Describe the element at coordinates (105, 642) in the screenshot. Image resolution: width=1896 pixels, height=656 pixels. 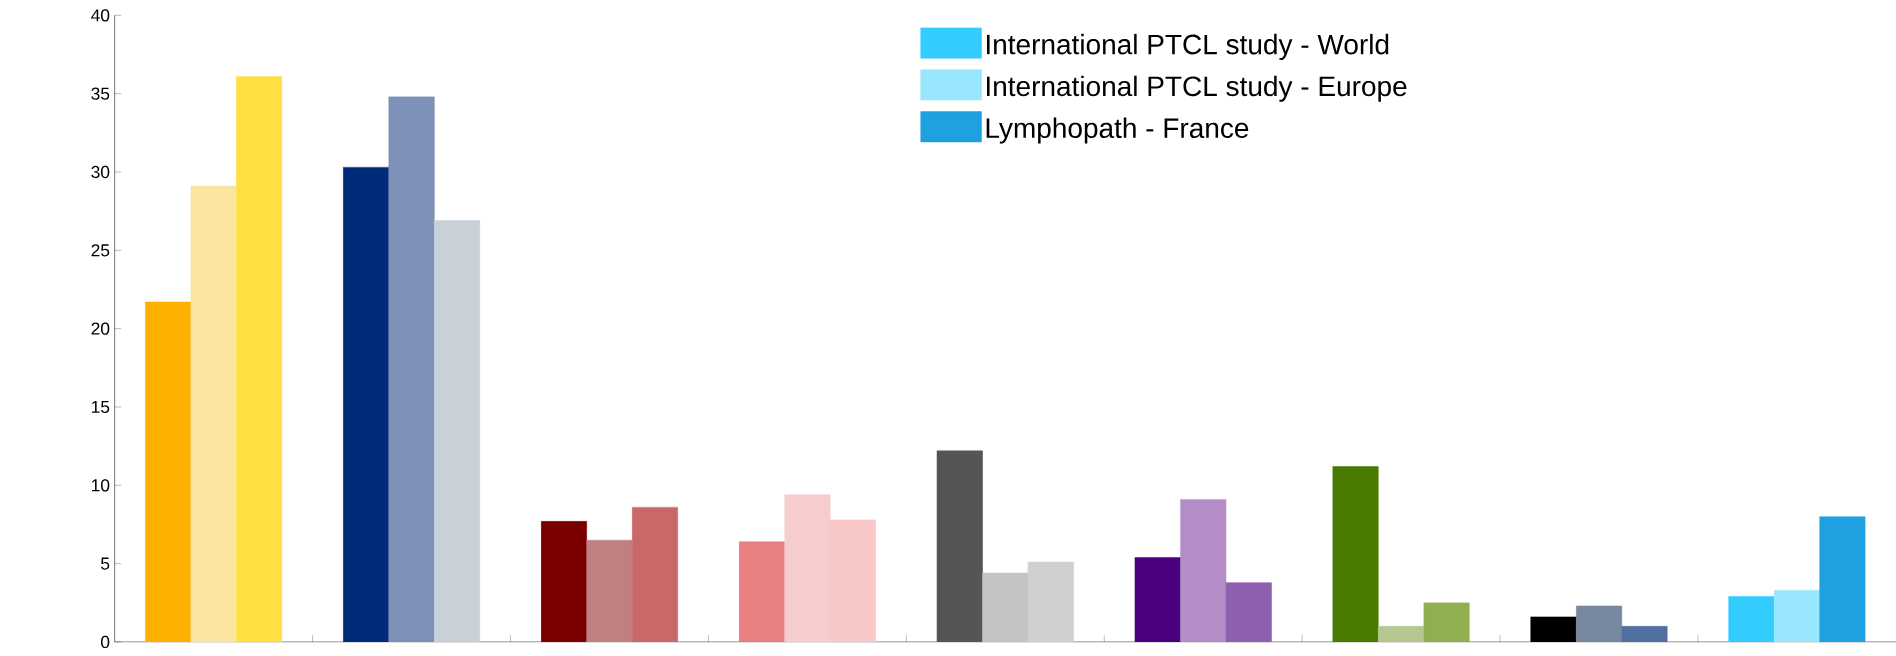
I see `y-tick-label: 0` at that location.